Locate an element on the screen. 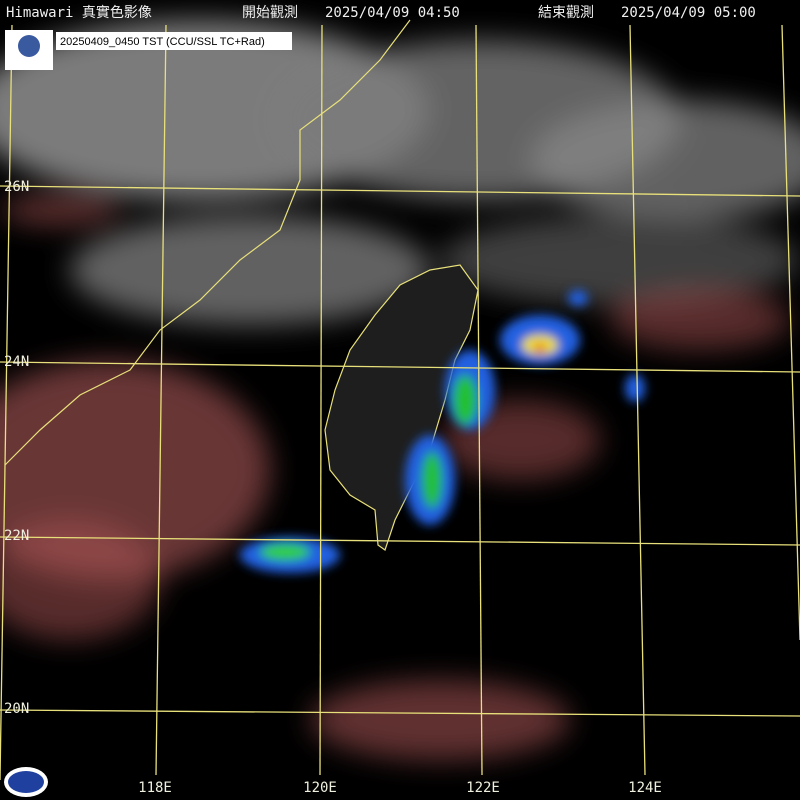 The height and width of the screenshot is (800, 800). lat-labels: 26N 24N 22N 20N is located at coordinates (16, 448).